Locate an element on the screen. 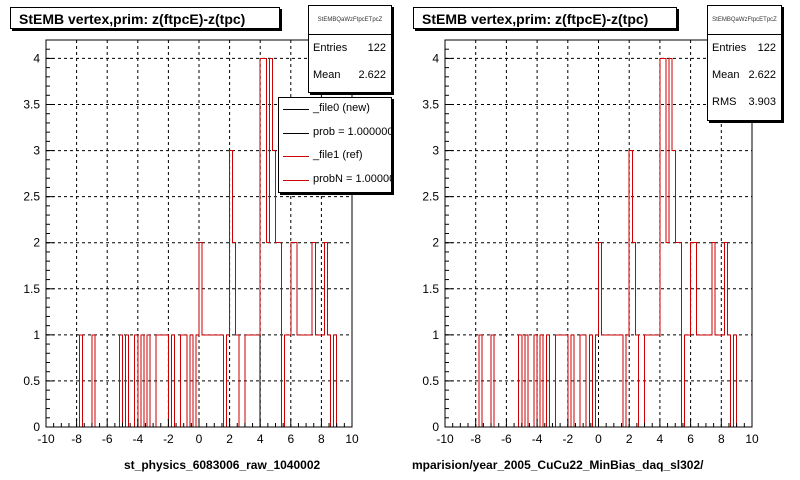 The width and height of the screenshot is (800, 480). pad-1-footer: st_physics_6083006_raw_1040002 is located at coordinates (222, 465).